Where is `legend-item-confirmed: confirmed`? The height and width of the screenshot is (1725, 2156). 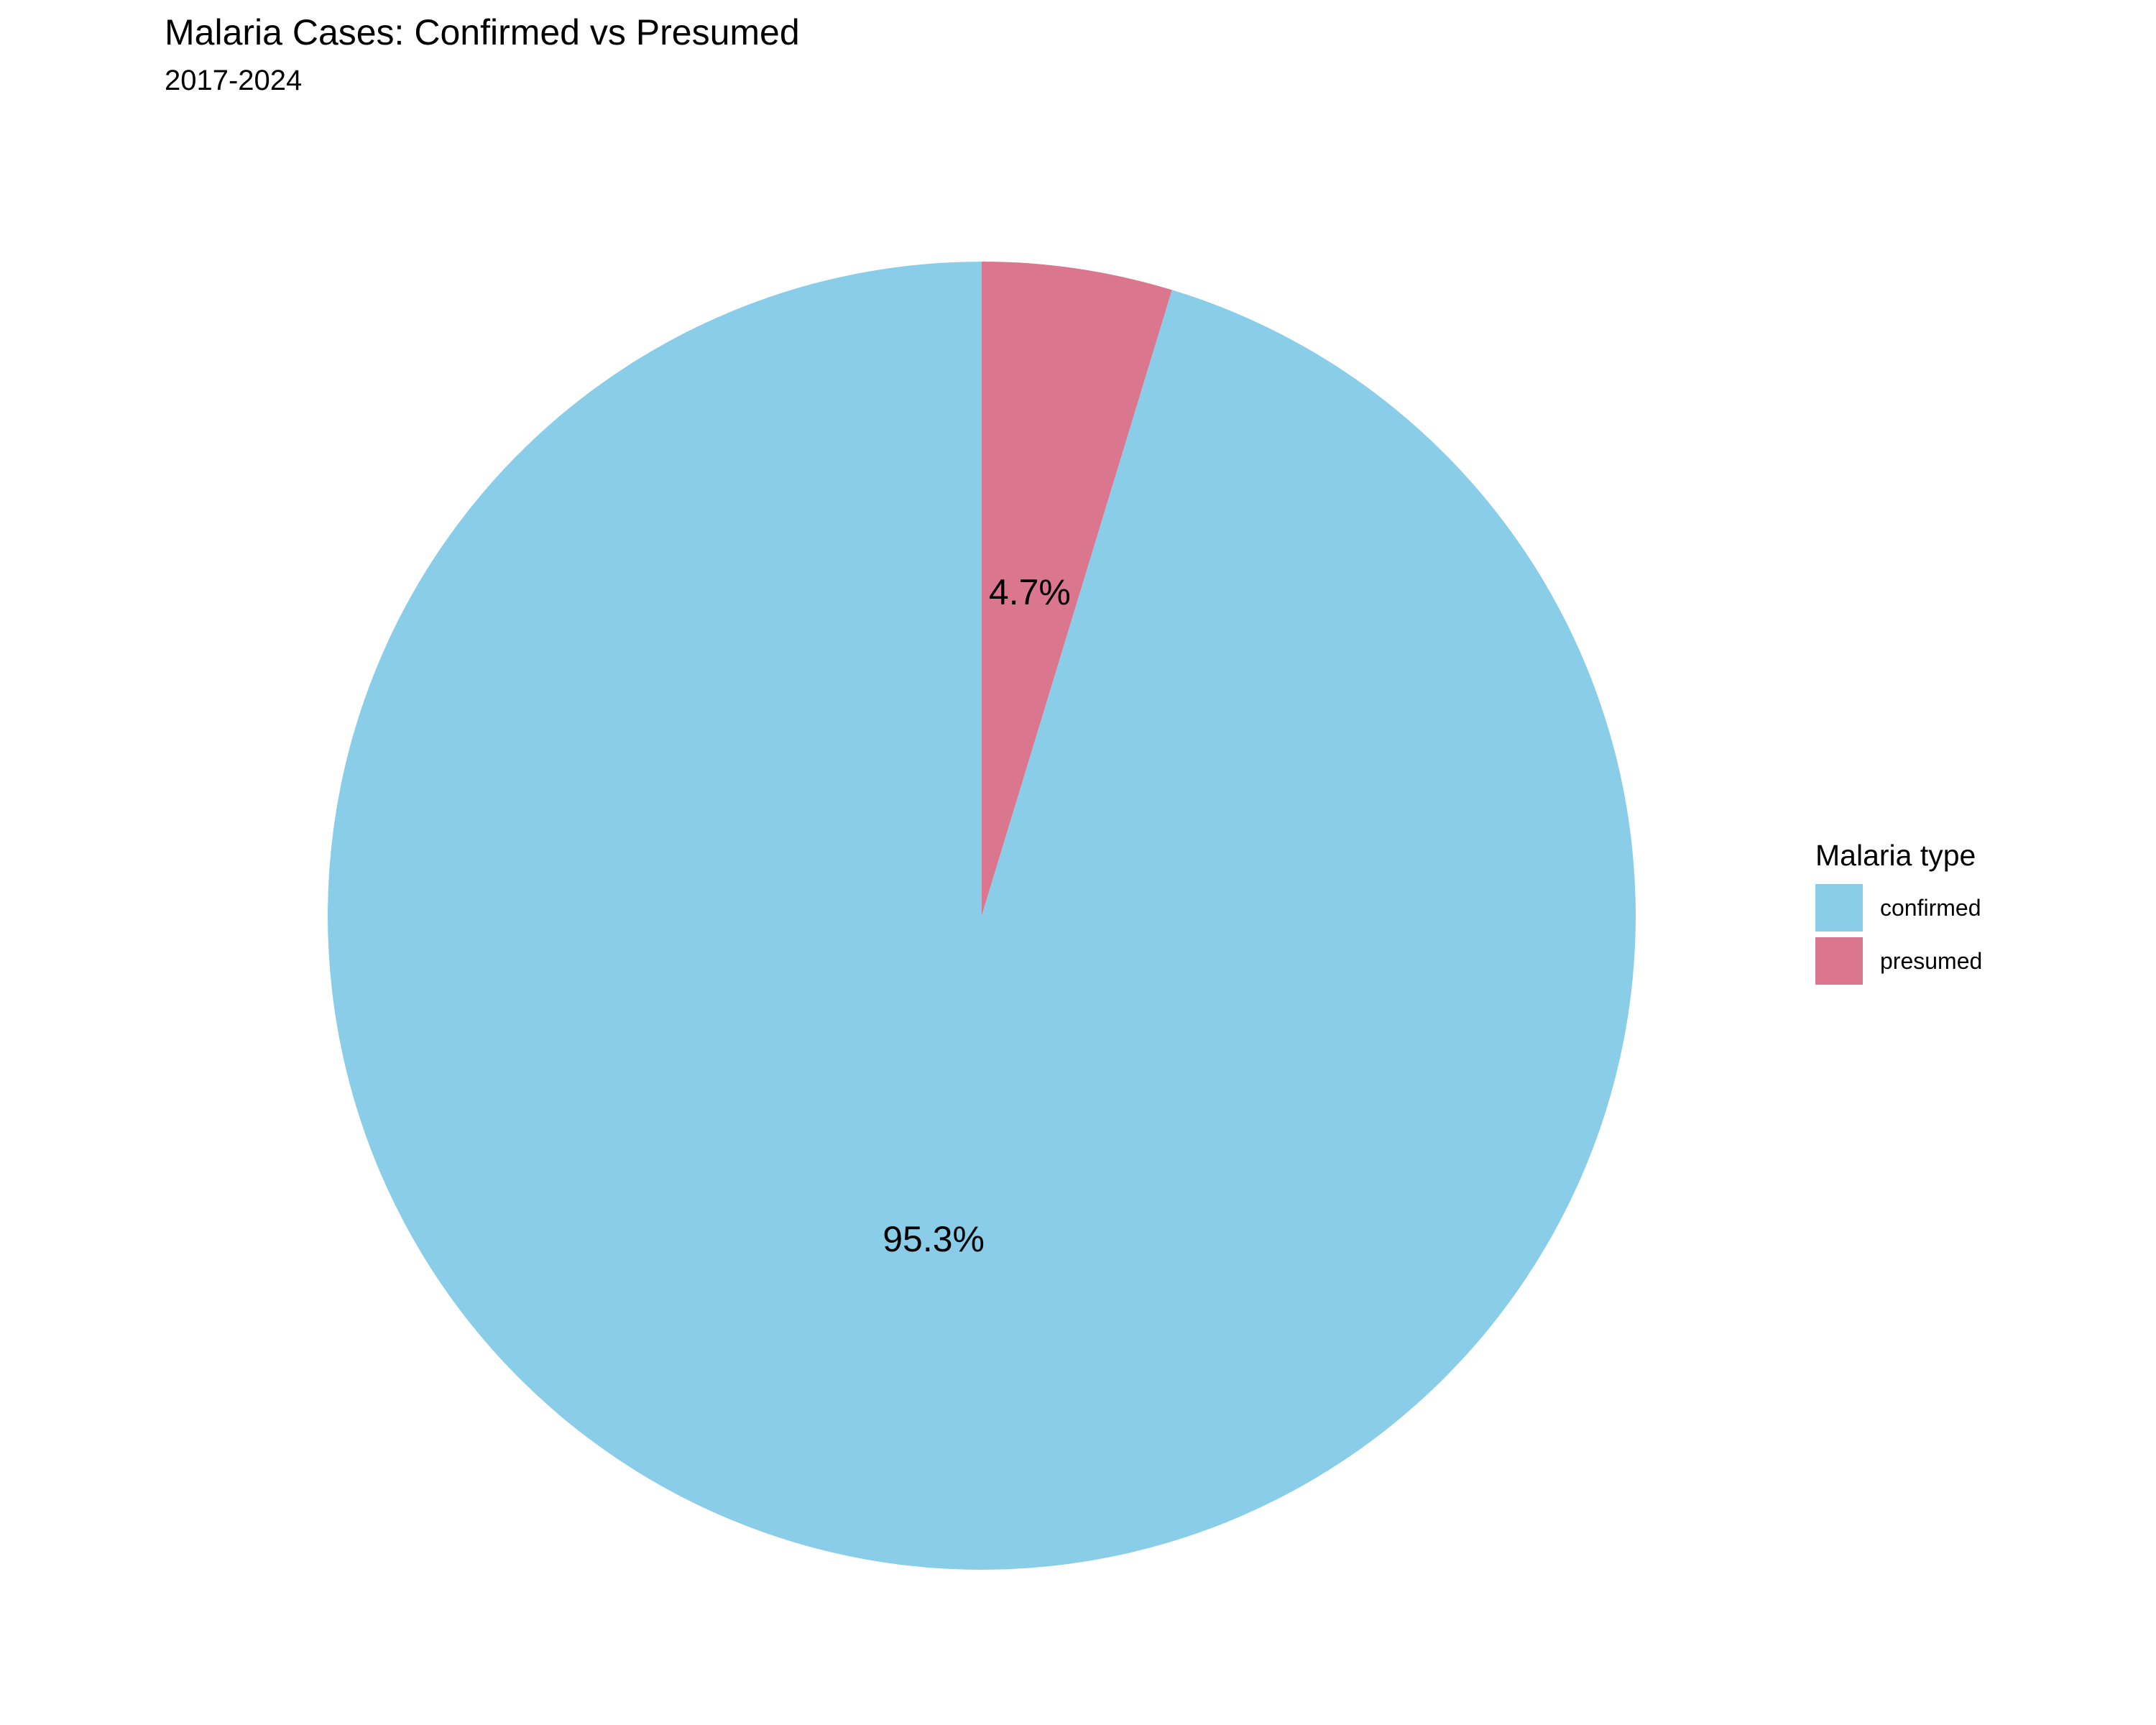 legend-item-confirmed: confirmed is located at coordinates (1923, 908).